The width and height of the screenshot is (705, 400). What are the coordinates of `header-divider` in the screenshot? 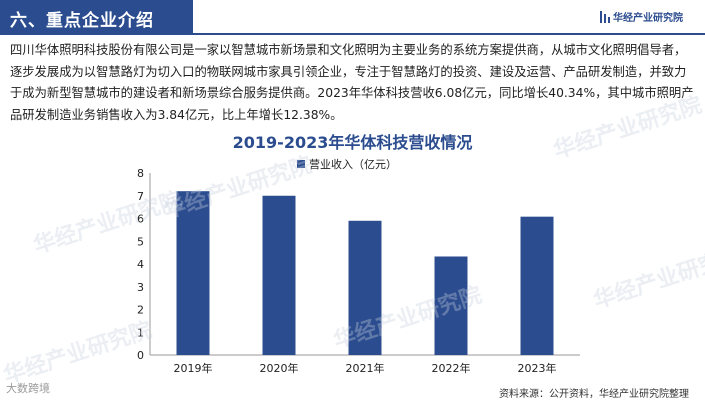 It's located at (352, 34).